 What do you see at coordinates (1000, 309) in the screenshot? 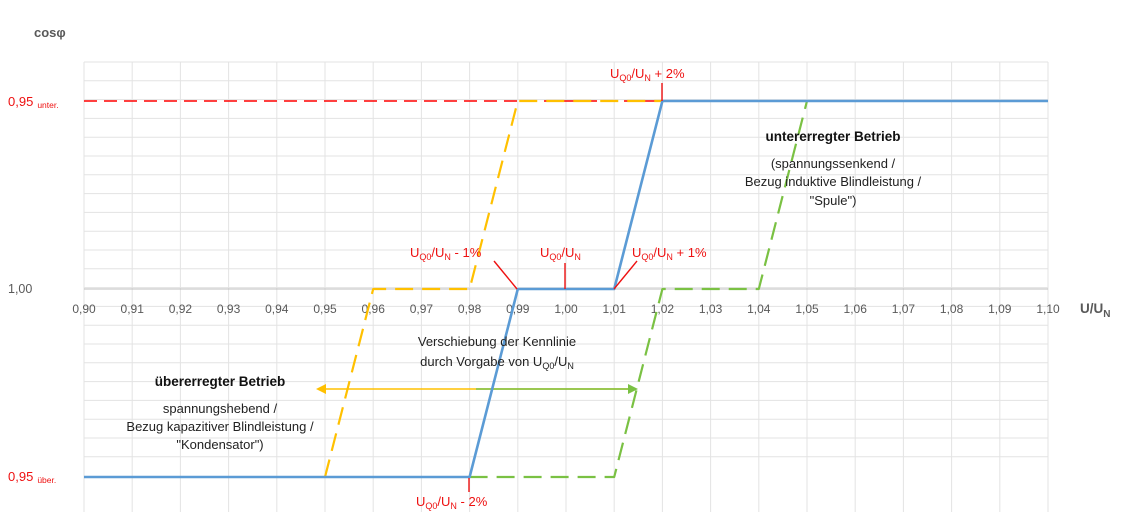
I see `x-tick-label: 1,09` at bounding box center [1000, 309].